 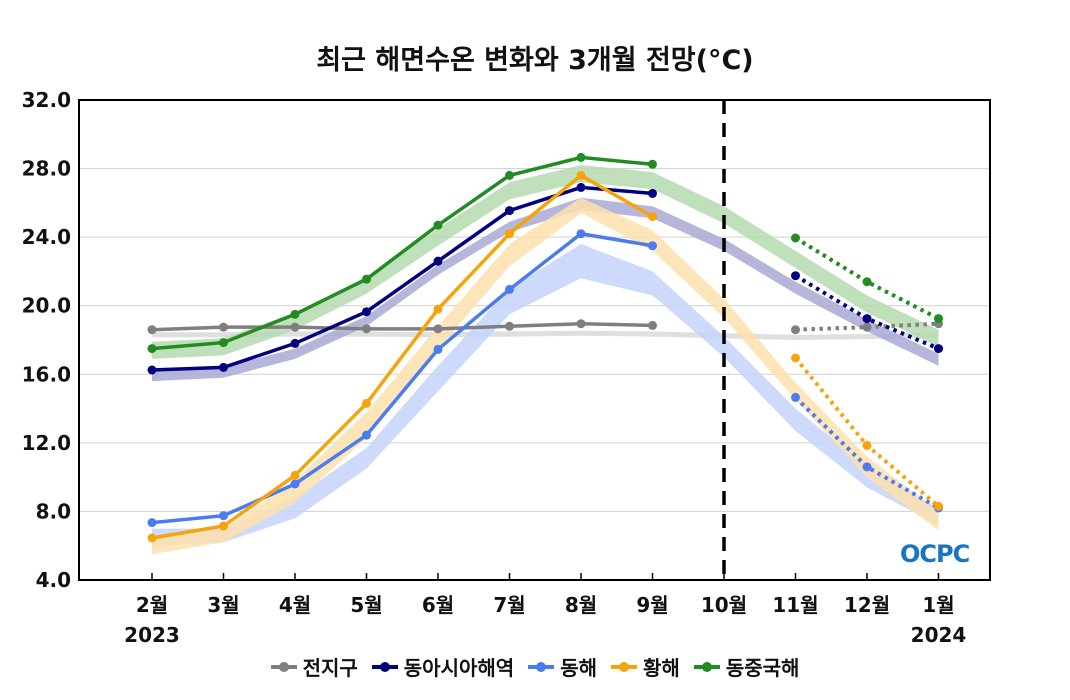 I want to click on observed-line-전지구, so click(x=402, y=326).